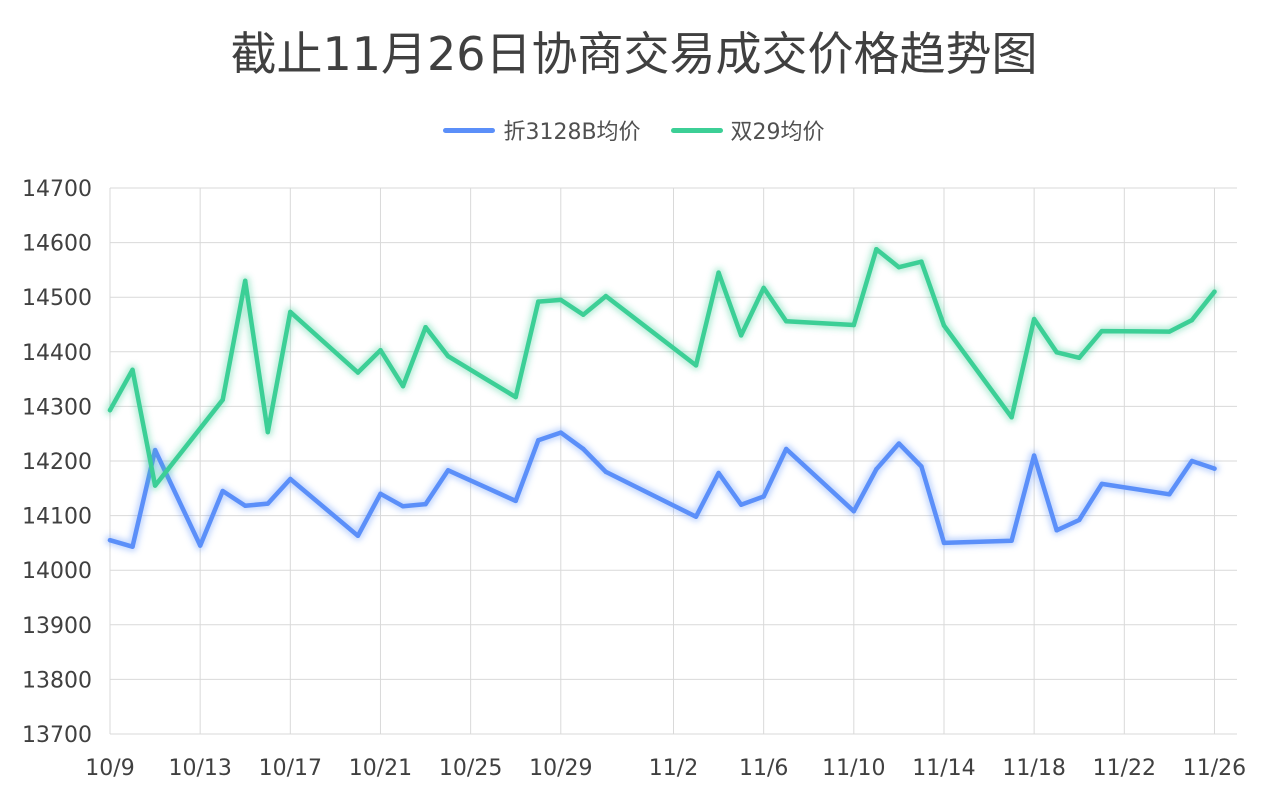 The width and height of the screenshot is (1268, 804). Describe the element at coordinates (57, 353) in the screenshot. I see `y-tick-label: 14400` at that location.